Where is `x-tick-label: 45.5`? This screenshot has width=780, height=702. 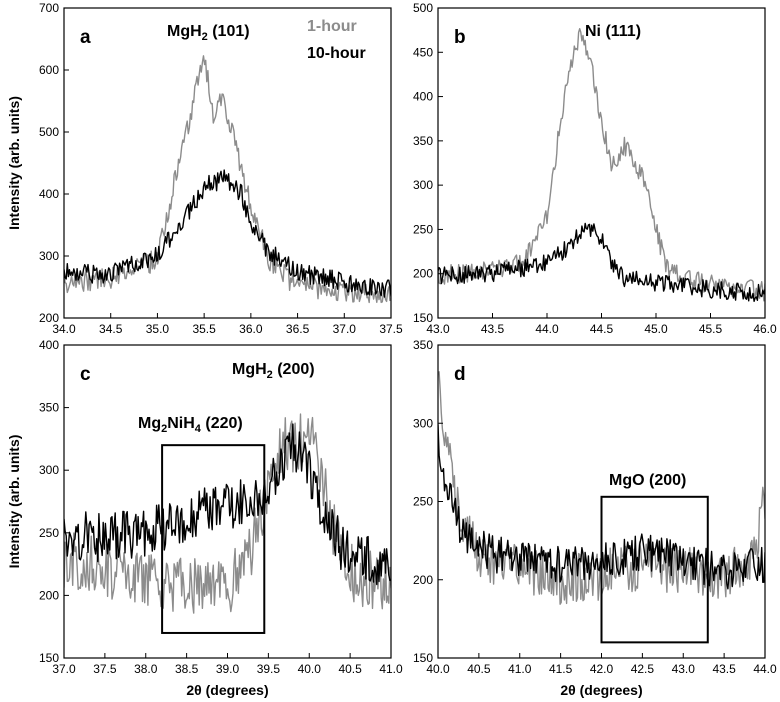 x-tick-label: 45.5 is located at coordinates (711, 329).